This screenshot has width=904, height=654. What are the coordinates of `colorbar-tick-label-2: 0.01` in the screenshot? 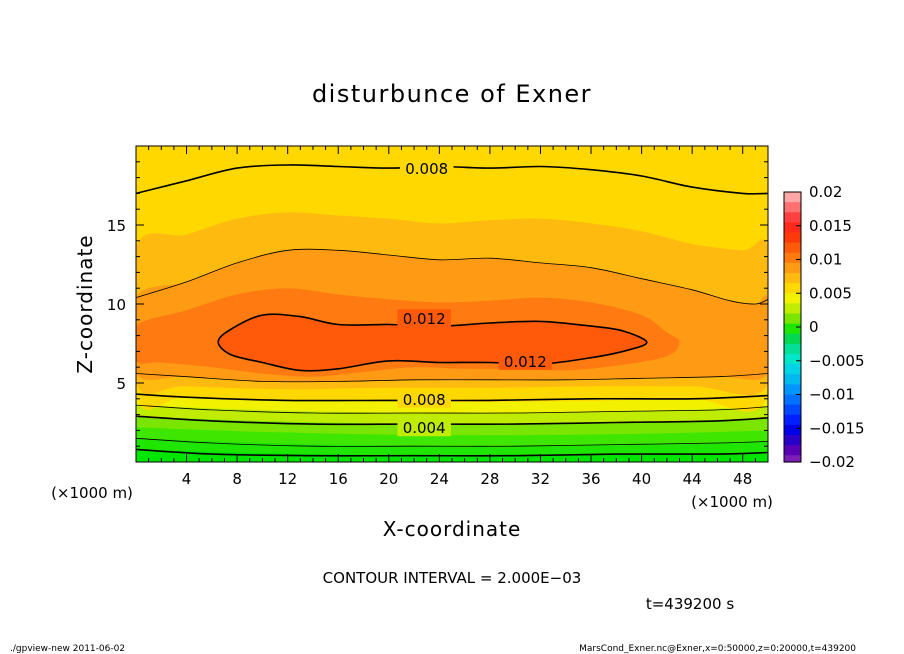 It's located at (825, 260).